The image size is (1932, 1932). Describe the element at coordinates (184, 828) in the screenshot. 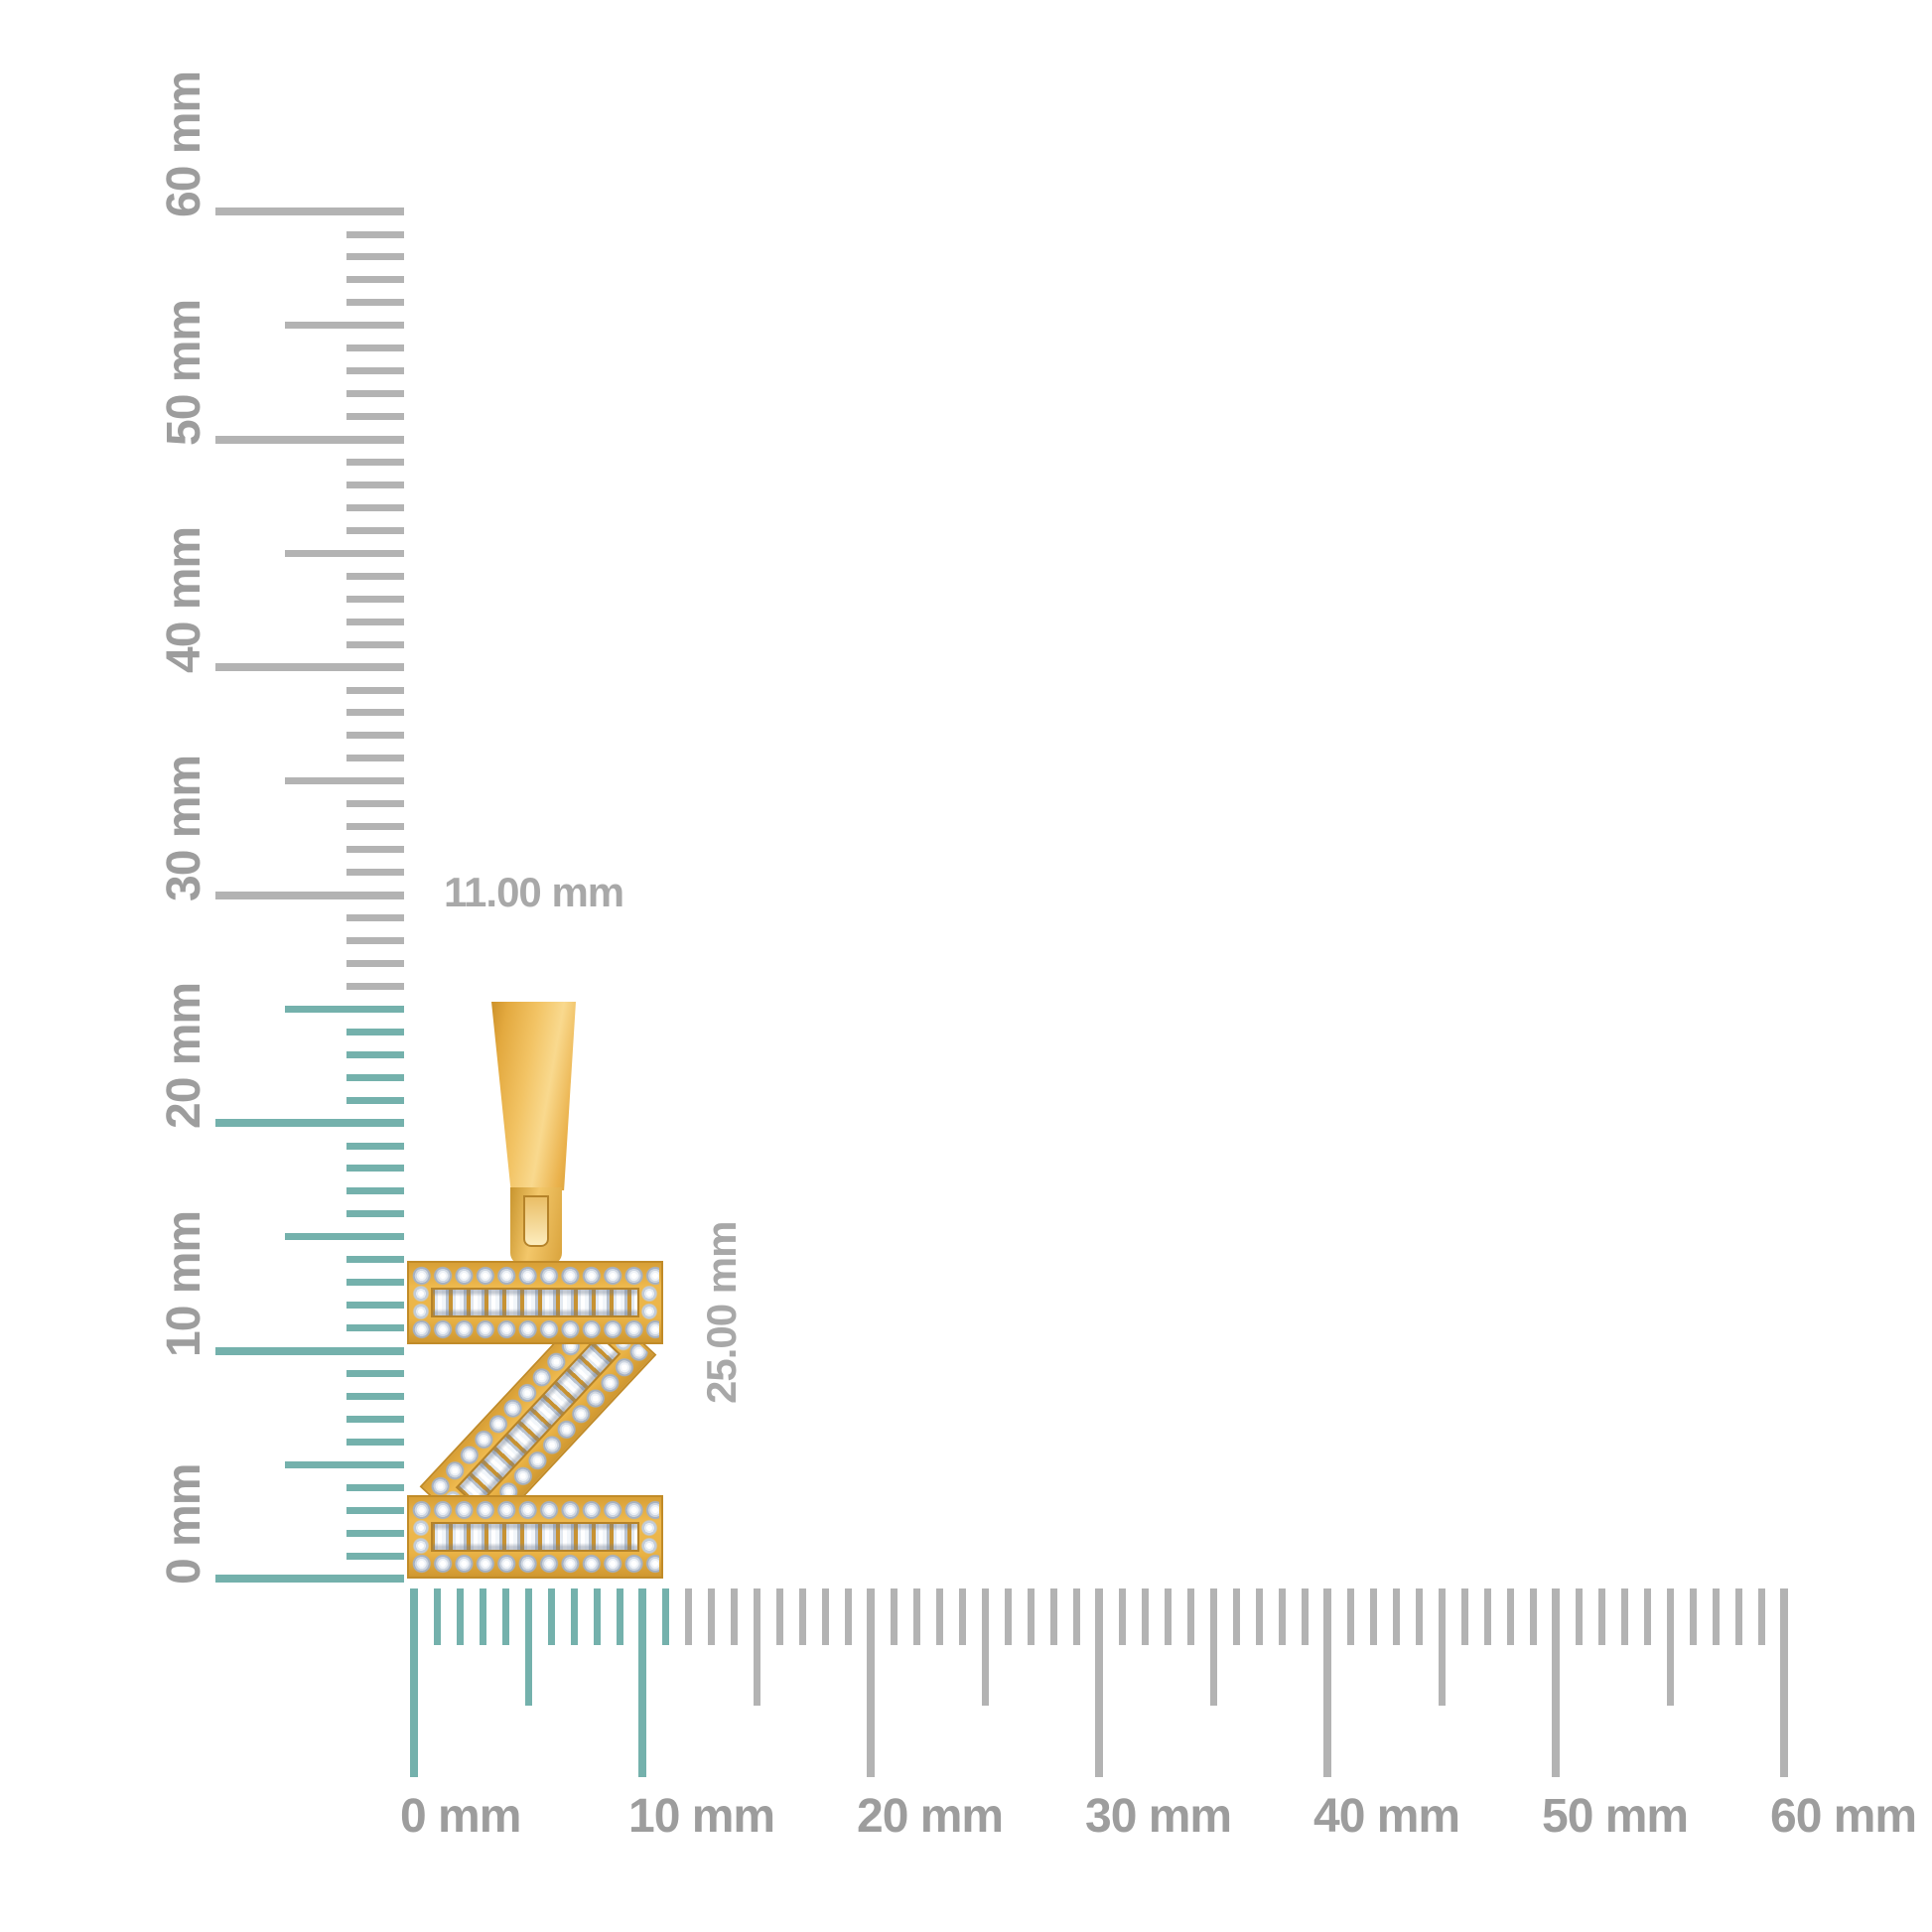

I see `vertical-ruler-label: 30 mm` at that location.